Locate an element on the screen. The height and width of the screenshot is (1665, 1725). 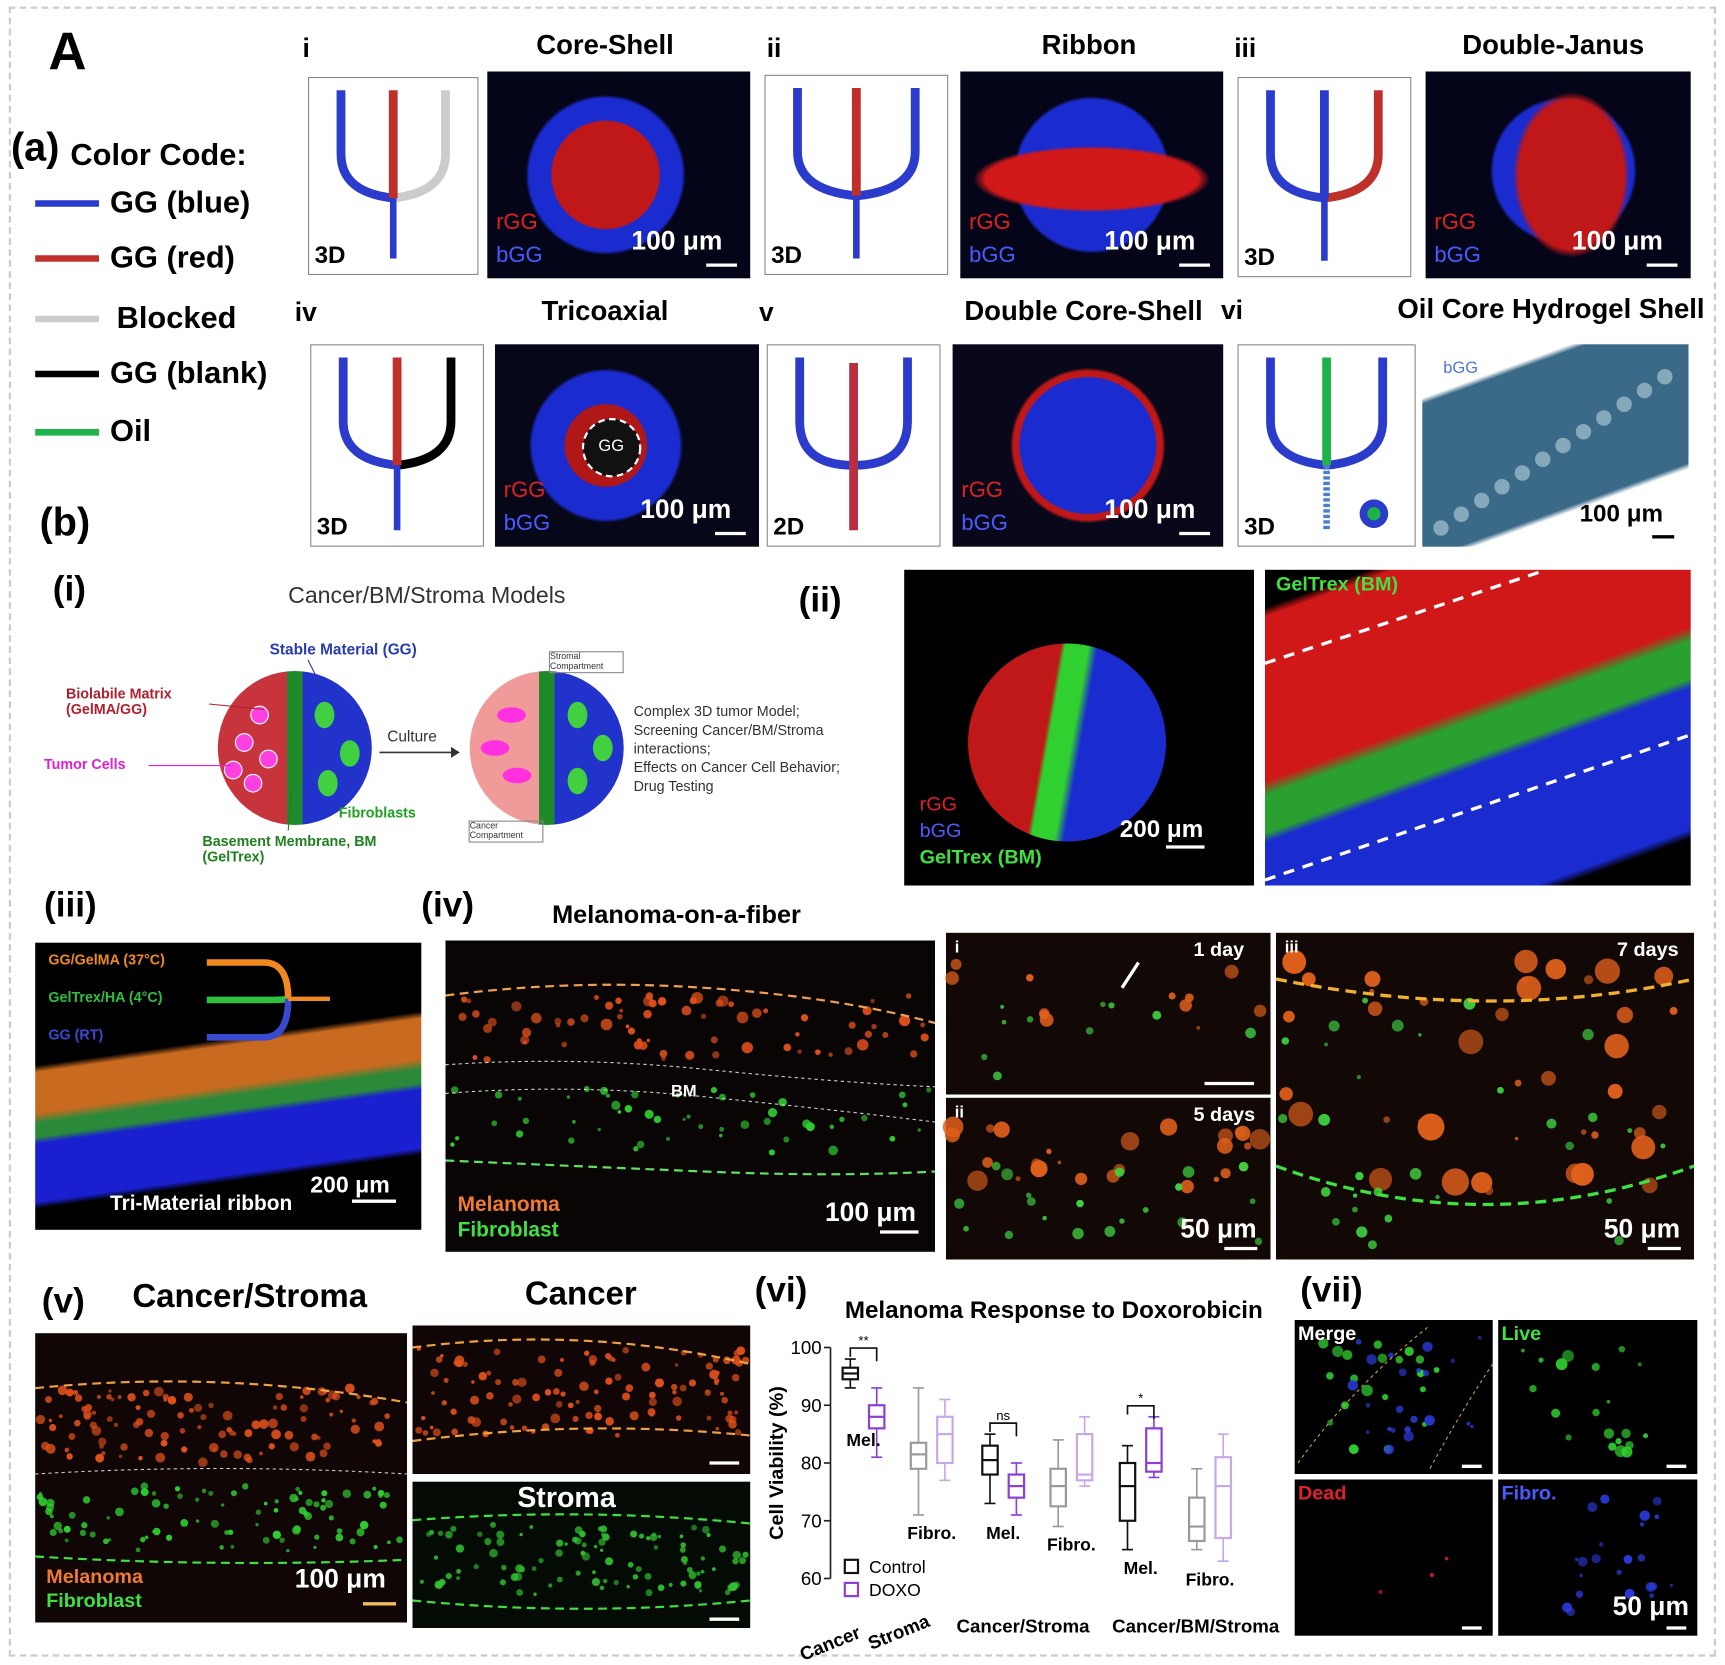
channel-label: Dead is located at coordinates (1322, 1492).